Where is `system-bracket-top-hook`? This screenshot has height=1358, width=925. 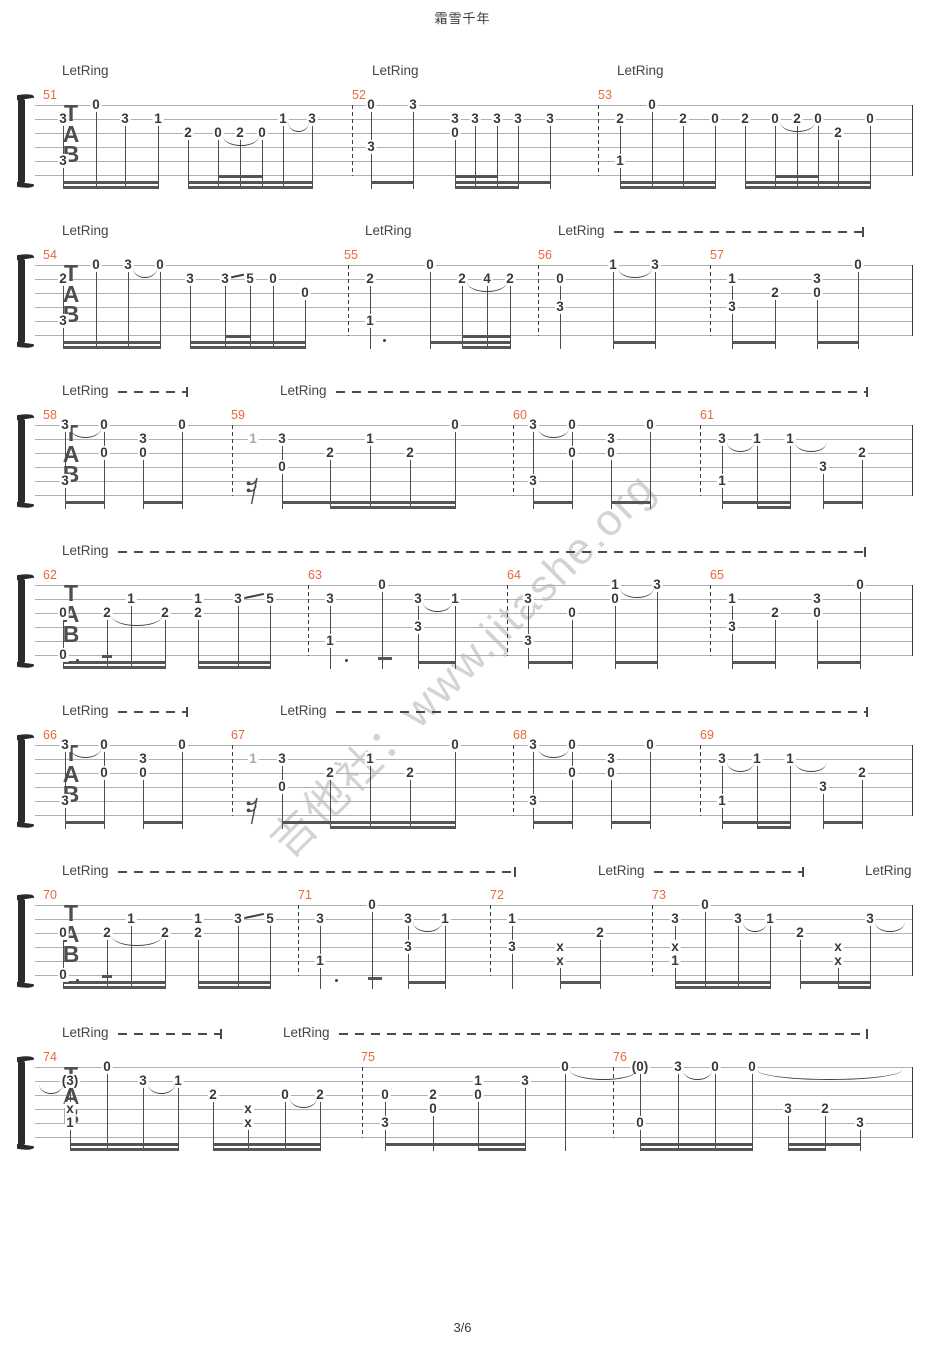
system-bracket-top-hook is located at coordinates (25, 896).